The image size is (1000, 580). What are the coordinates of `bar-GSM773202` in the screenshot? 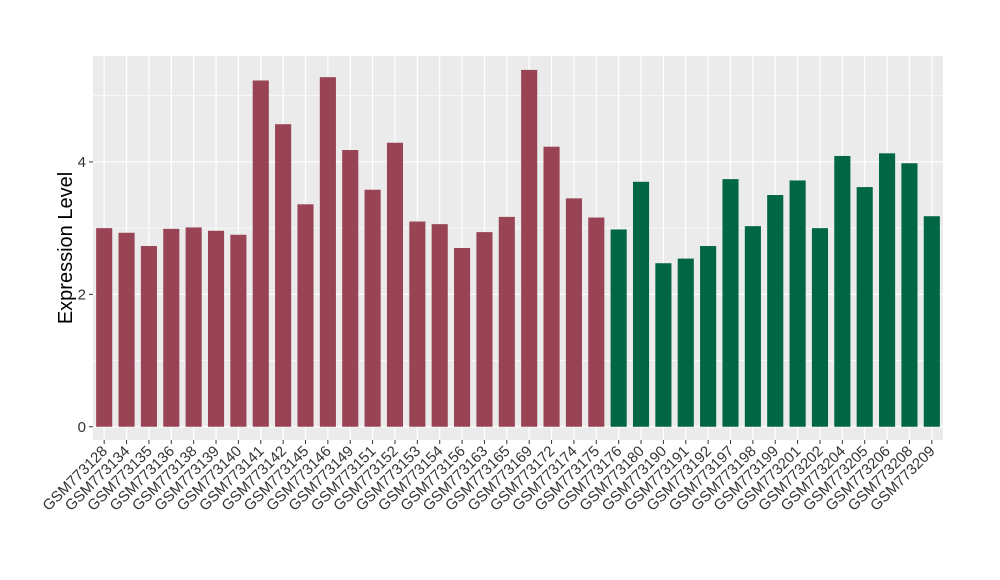 It's located at (820, 327).